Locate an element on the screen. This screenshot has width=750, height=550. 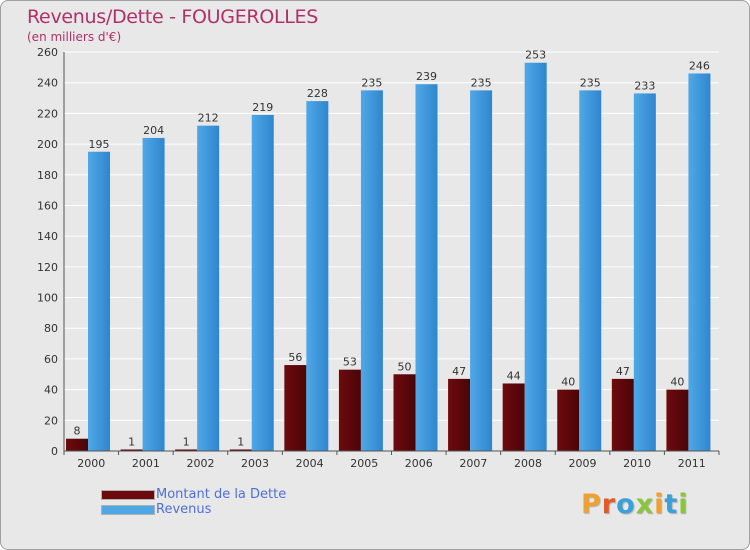
value-label-revenus: 239 is located at coordinates (426, 76).